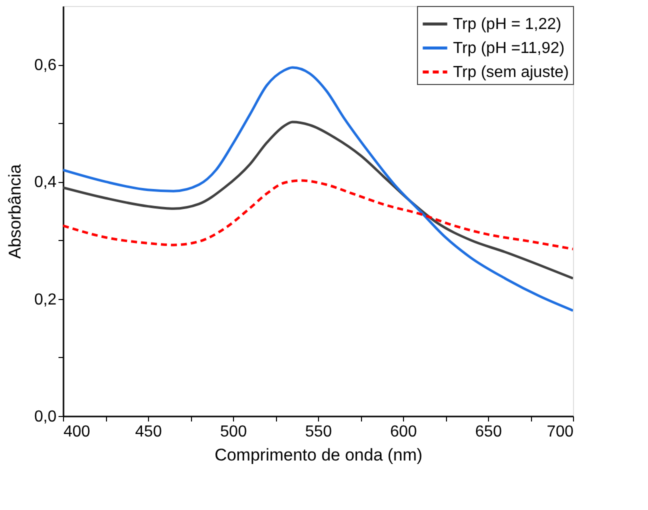 The image size is (648, 510). What do you see at coordinates (45, 417) in the screenshot?
I see `y-tick-label: 0,0` at bounding box center [45, 417].